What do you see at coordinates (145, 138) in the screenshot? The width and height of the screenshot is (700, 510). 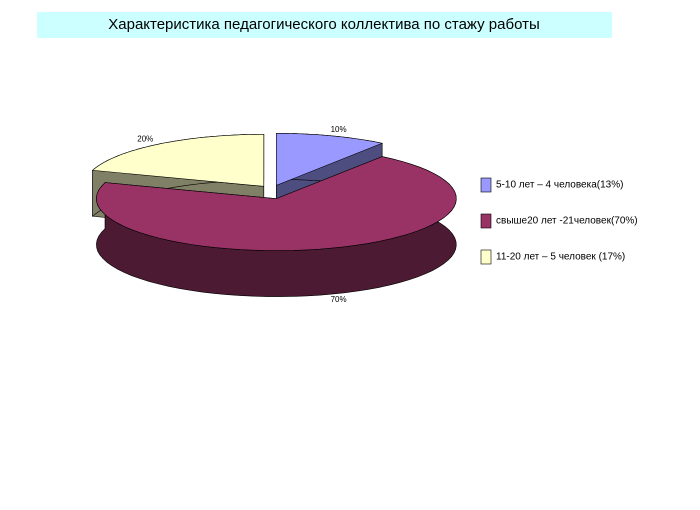 I see `data-label: 20%` at bounding box center [145, 138].